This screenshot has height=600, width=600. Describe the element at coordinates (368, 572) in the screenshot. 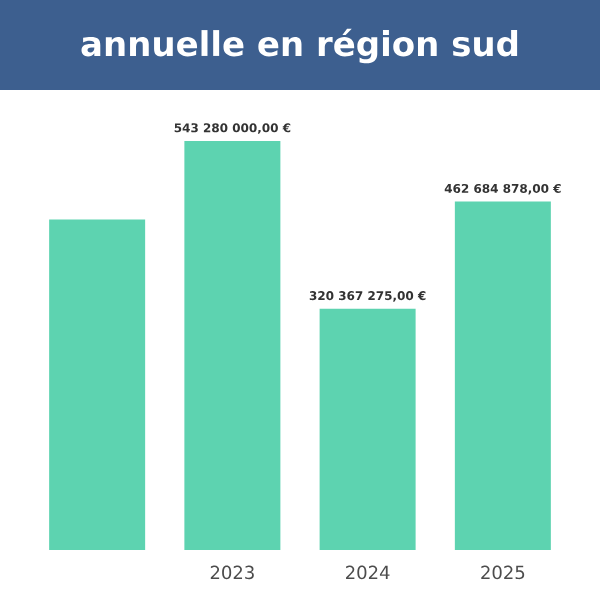

I see `x-tick-label: 2024` at that location.